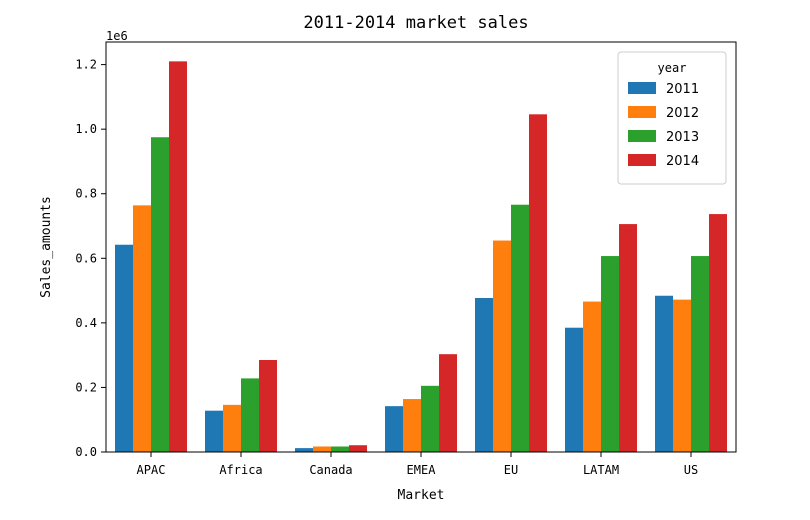  What do you see at coordinates (422, 470) in the screenshot?
I see `x-tick-label: EMEA` at bounding box center [422, 470].